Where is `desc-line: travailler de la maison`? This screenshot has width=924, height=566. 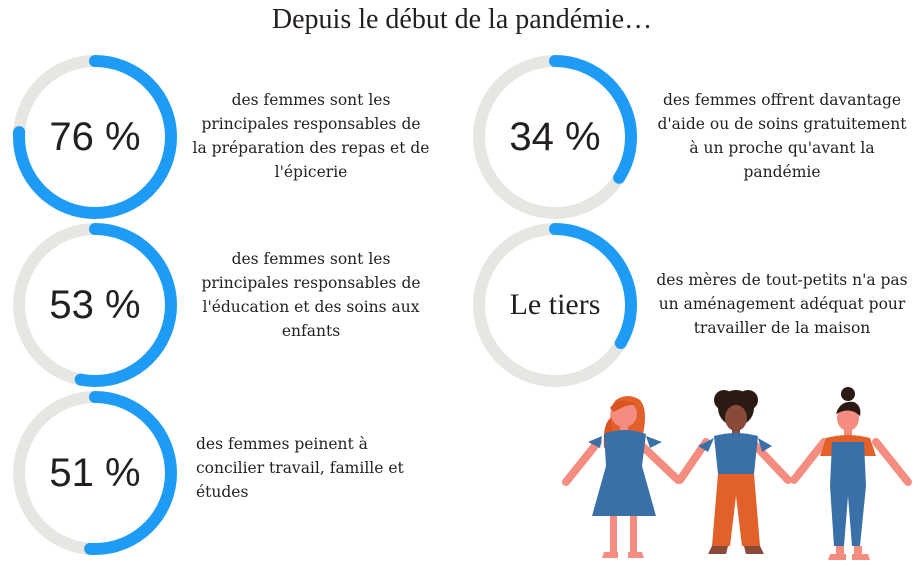 desc-line: travailler de la maison is located at coordinates (782, 328).